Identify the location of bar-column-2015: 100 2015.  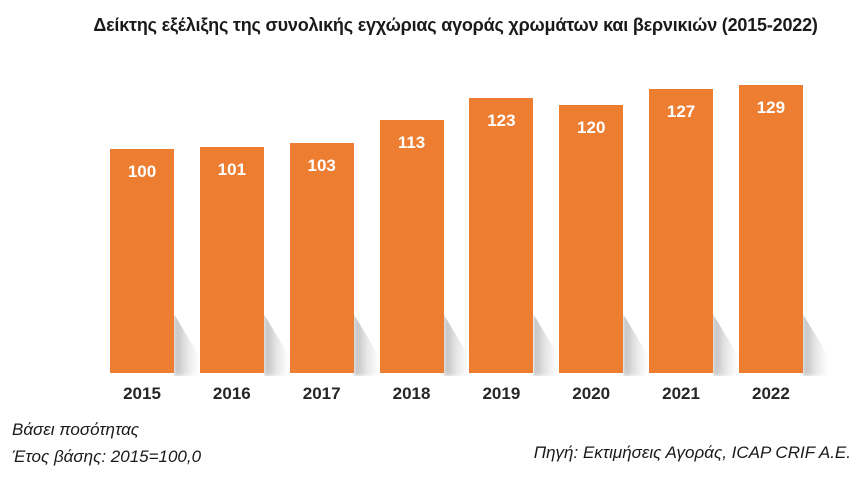
(142, 237).